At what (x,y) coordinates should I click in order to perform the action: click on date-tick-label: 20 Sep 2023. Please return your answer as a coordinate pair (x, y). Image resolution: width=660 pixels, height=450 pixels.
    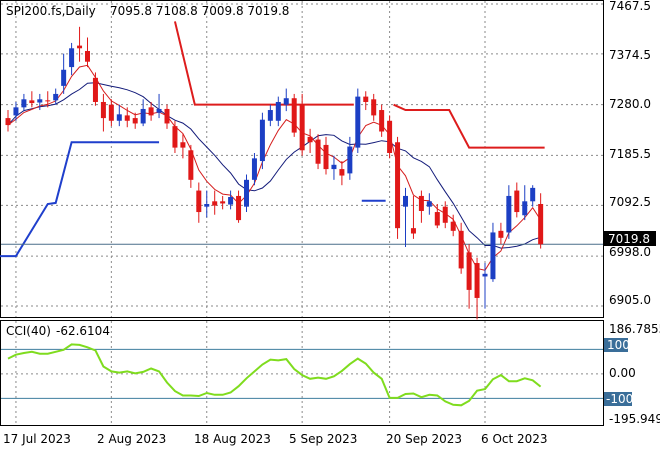
    Looking at the image, I should click on (424, 439).